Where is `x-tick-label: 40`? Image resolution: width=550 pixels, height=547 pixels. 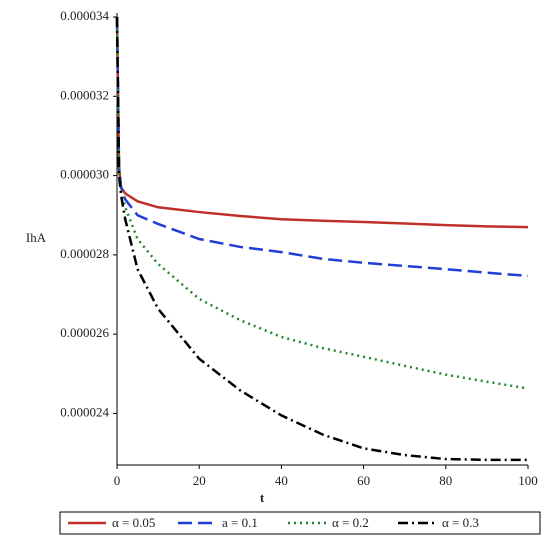 x-tick-label: 40 is located at coordinates (281, 480).